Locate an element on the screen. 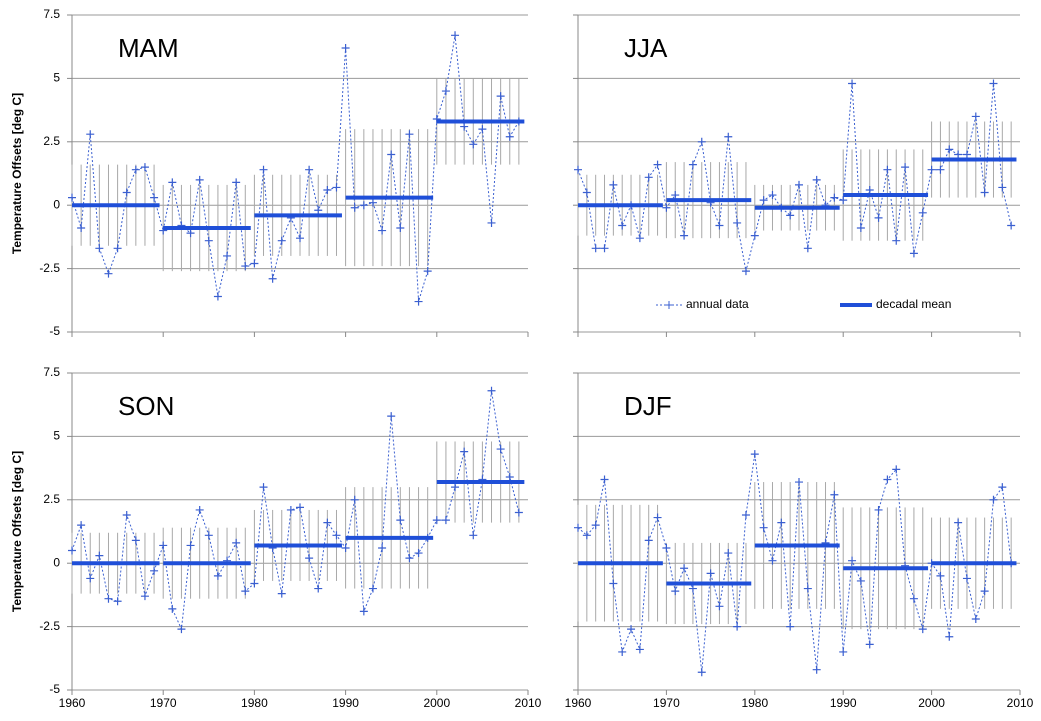  legend-label: decadal mean is located at coordinates (913, 304).